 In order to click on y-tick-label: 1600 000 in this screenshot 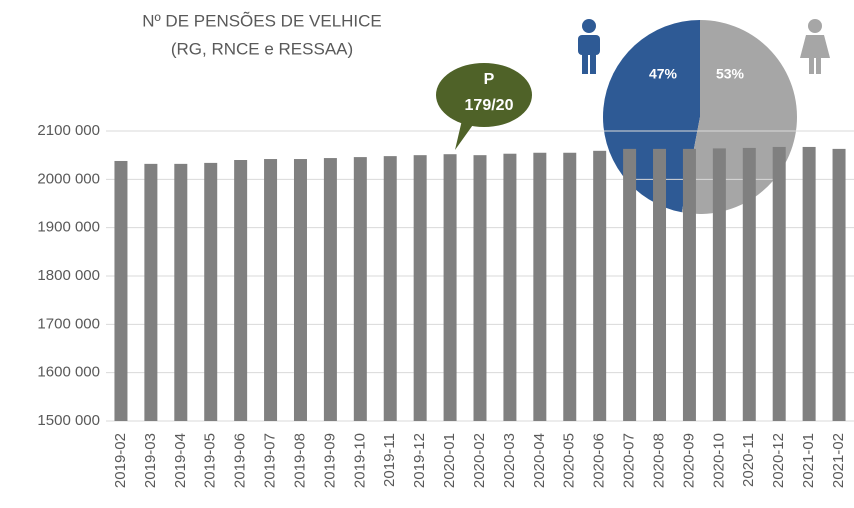, I will do `click(68, 372)`.